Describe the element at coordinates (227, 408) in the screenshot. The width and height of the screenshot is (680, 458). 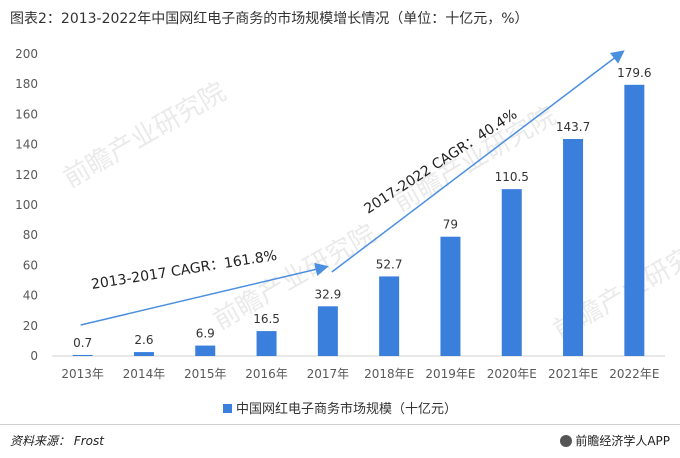
I see `legend-swatch` at that location.